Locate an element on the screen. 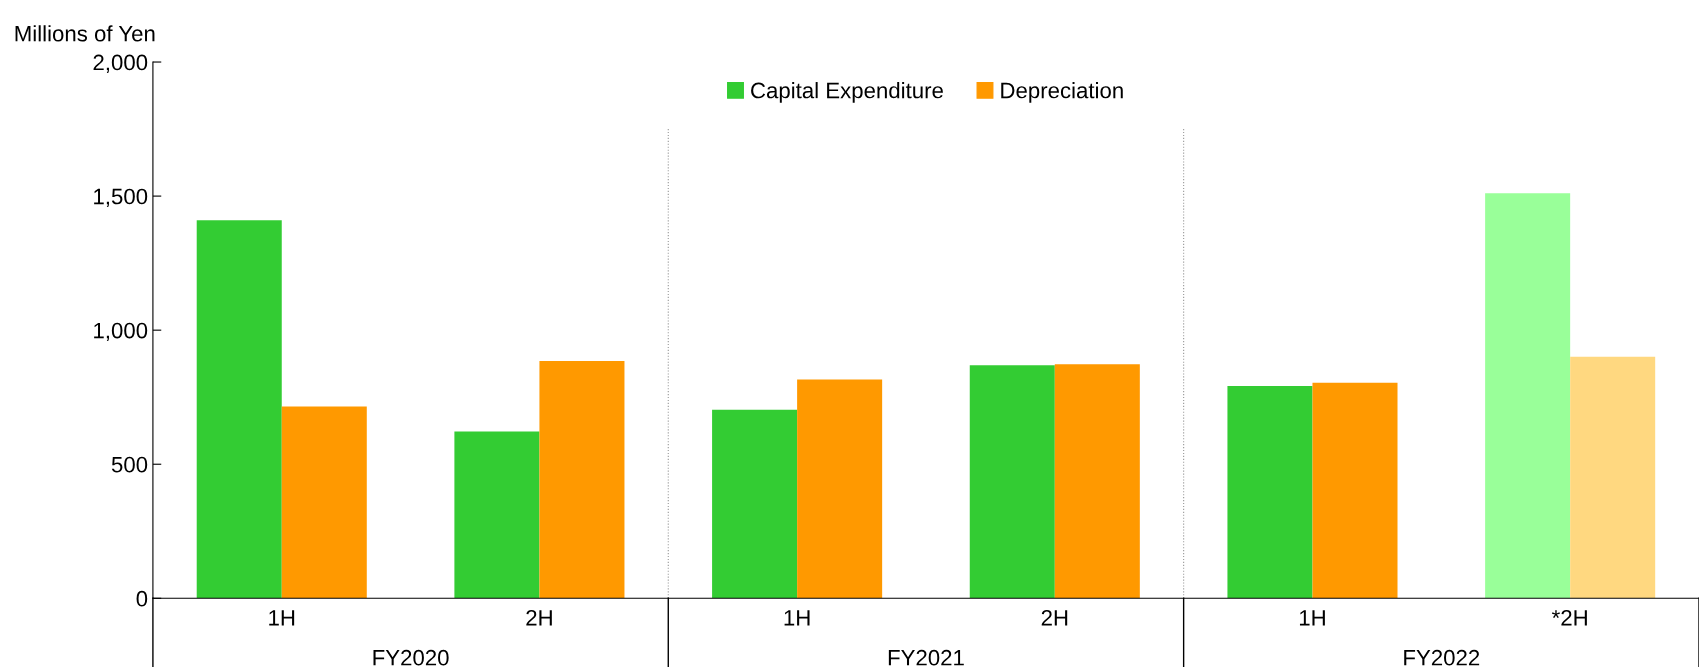 The height and width of the screenshot is (667, 1699). text: FY2020 is located at coordinates (411, 657).